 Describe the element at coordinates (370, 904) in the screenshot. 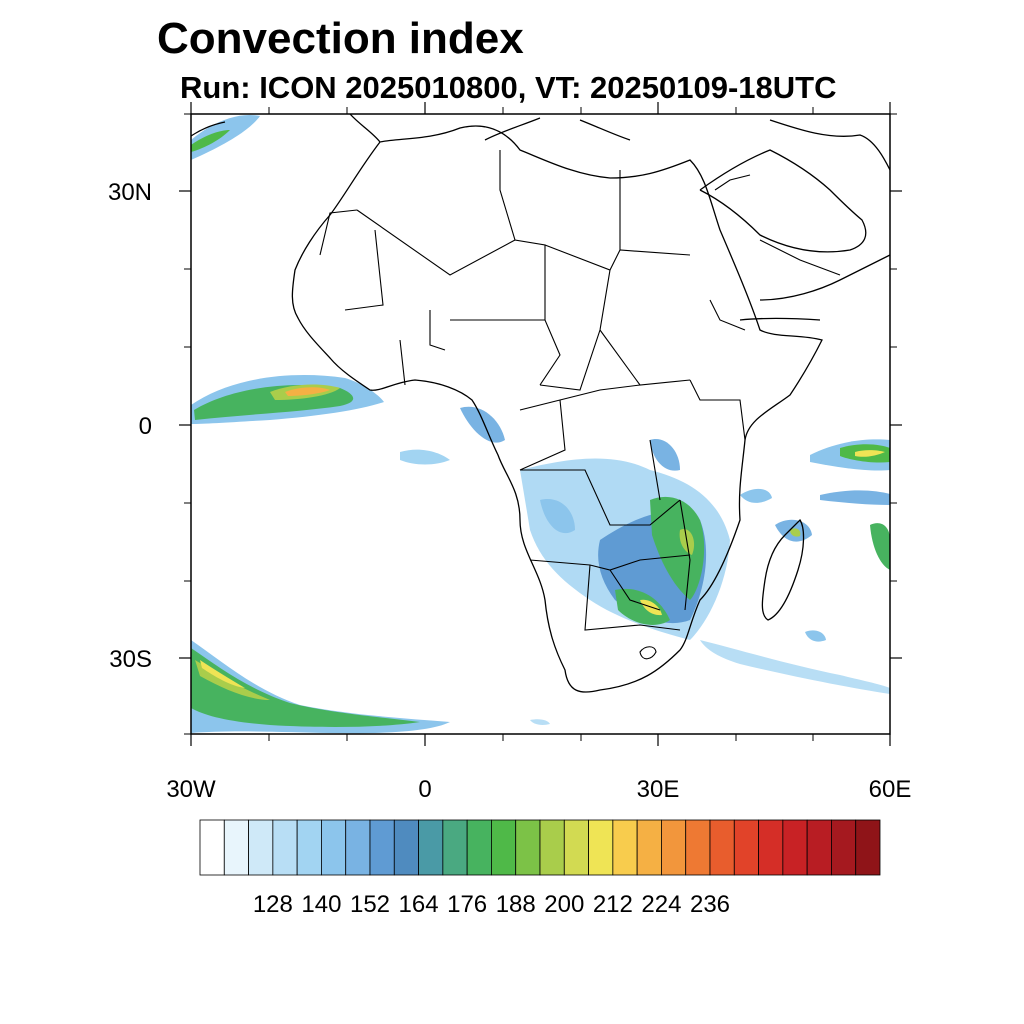

I see `colorbar-tick-label: 152` at that location.